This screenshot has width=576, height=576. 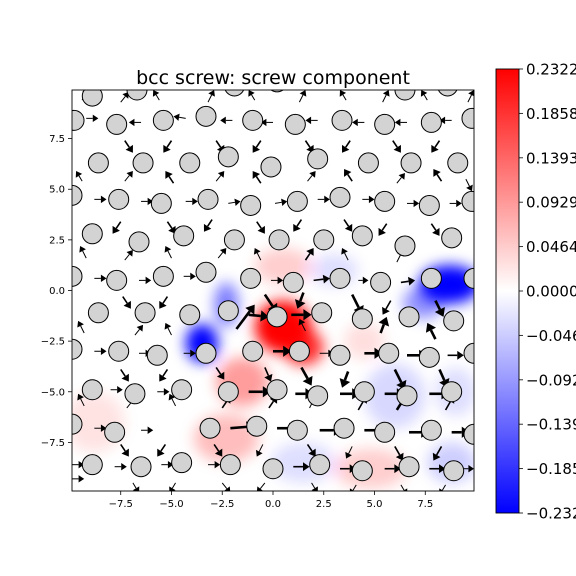 What do you see at coordinates (551, 247) in the screenshot?
I see `colorbar-tick-label: 0.0464` at bounding box center [551, 247].